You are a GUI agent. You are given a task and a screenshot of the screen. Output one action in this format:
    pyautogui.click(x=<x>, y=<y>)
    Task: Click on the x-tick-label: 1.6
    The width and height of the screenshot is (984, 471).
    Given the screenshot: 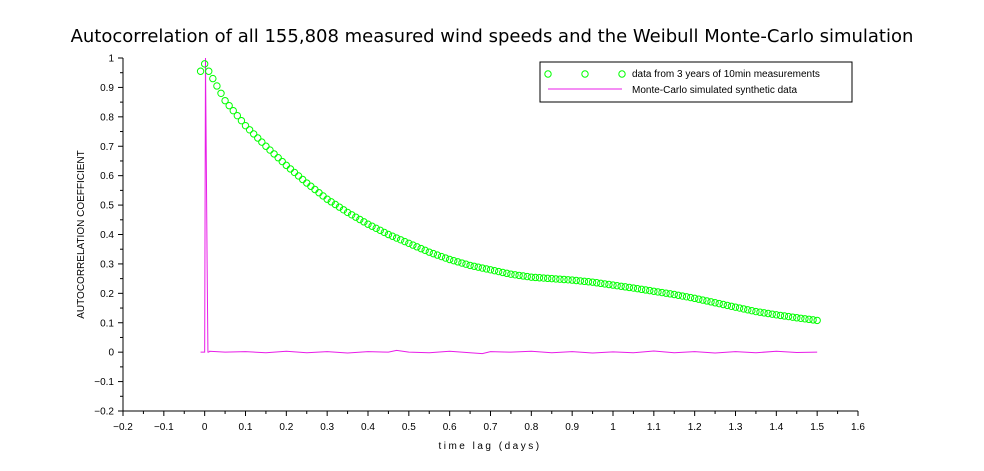 What is the action you would take?
    pyautogui.click(x=858, y=427)
    